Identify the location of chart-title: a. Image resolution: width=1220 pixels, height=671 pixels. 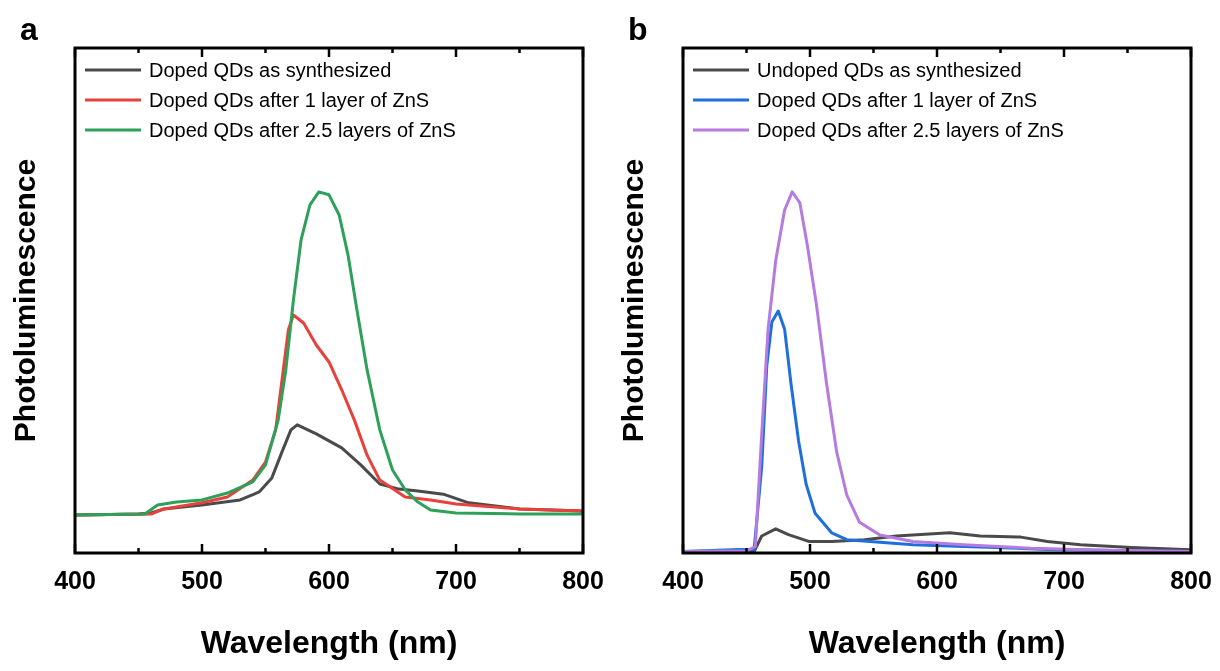
(29, 29).